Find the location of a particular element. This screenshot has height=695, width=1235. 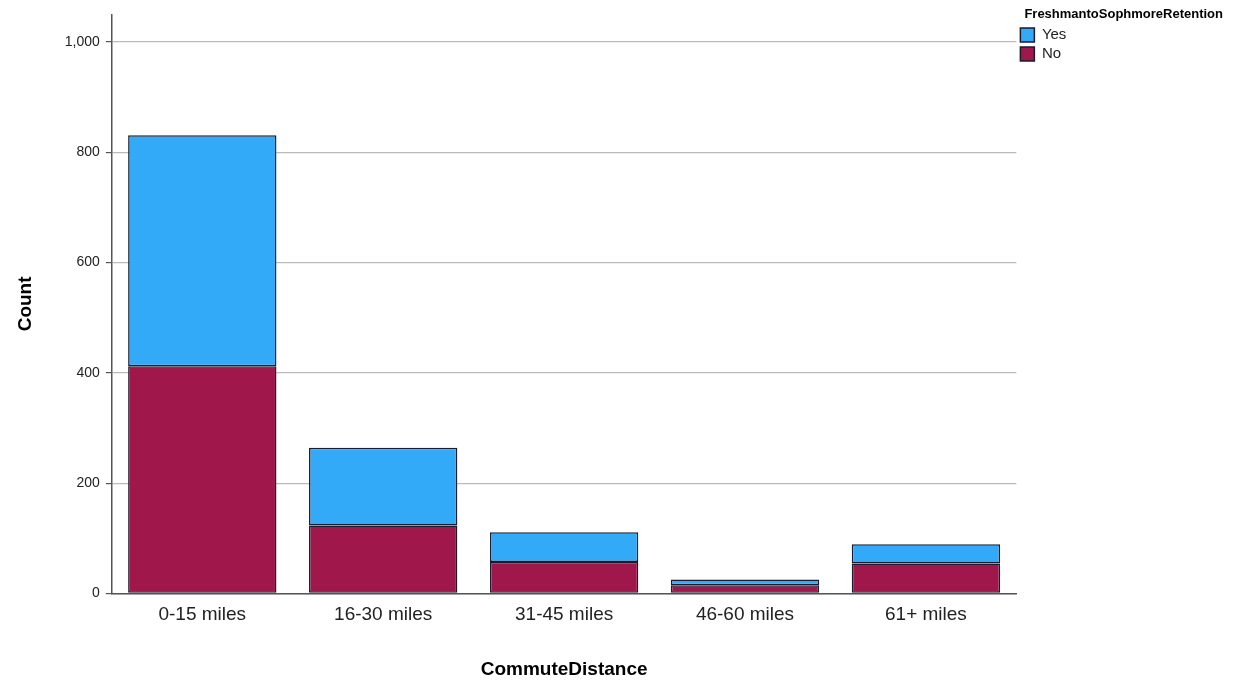

y-tick-label: 200 is located at coordinates (88, 481).